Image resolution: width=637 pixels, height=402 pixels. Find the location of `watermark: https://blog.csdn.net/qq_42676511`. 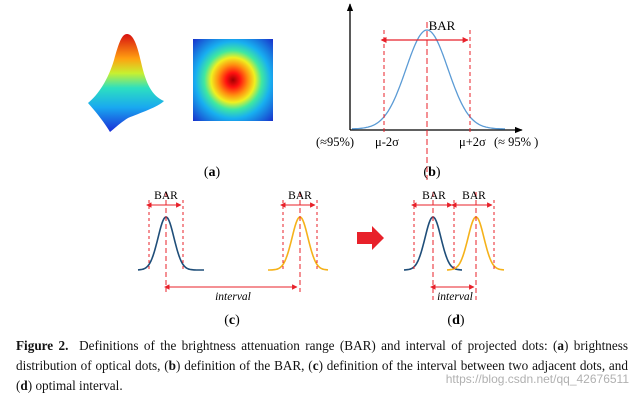

watermark: https://blog.csdn.net/qq_42676511 is located at coordinates (537, 379).